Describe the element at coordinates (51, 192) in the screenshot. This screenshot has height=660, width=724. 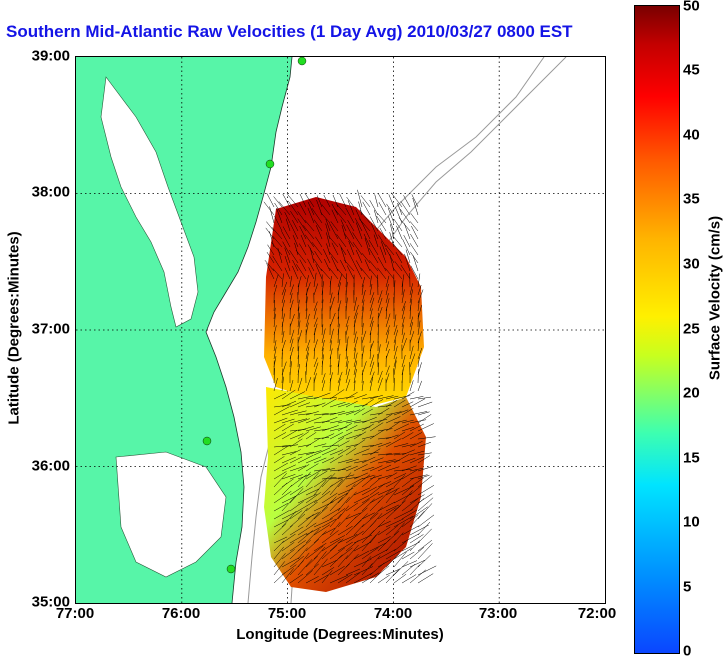
I see `y-tick-label: 38:00` at that location.